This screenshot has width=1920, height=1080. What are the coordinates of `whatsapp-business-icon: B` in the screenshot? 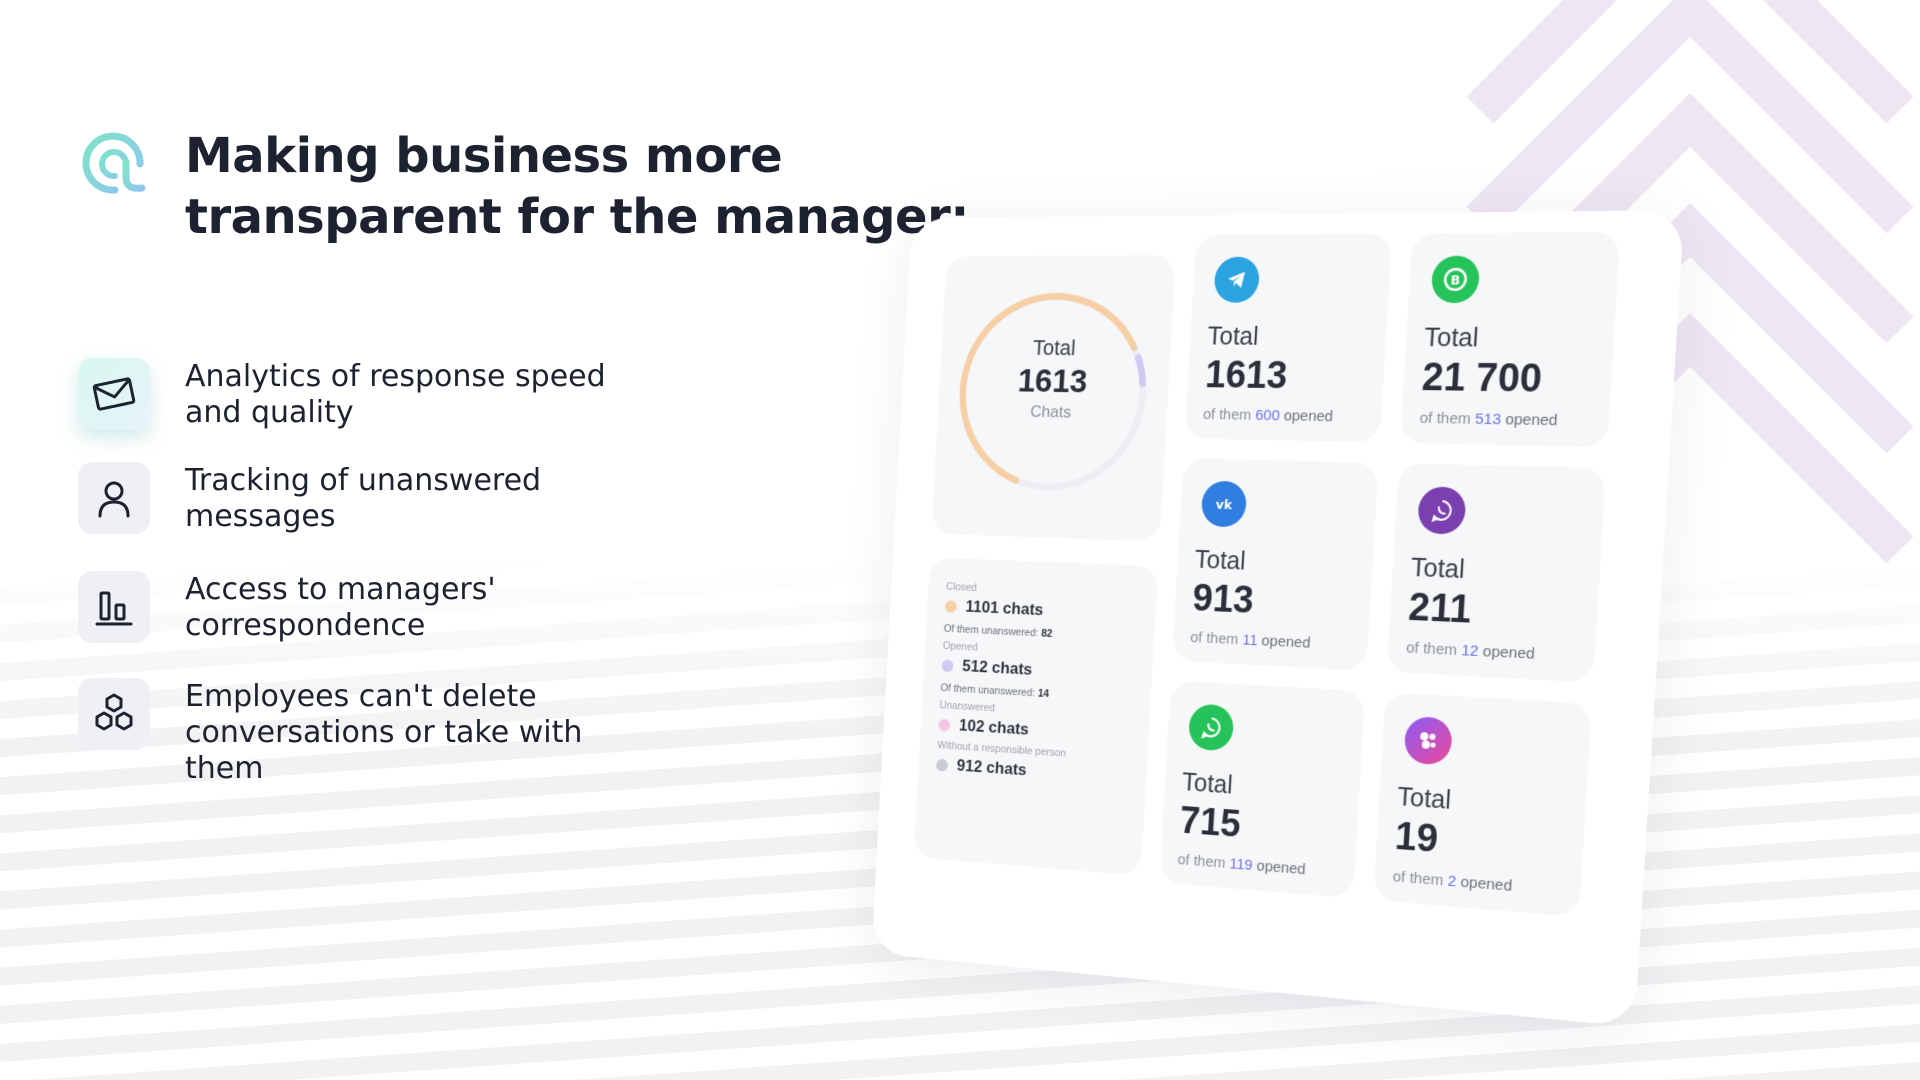 It's located at (1456, 279).